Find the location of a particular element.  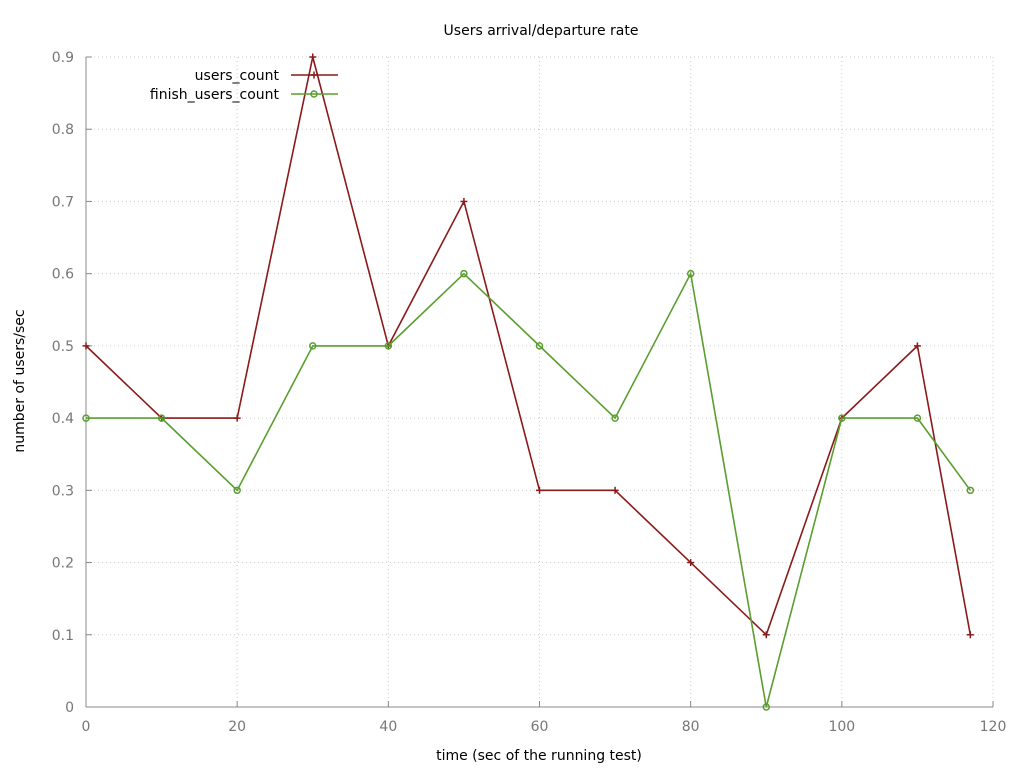

y-tick-label-0: 0 is located at coordinates (69, 708).